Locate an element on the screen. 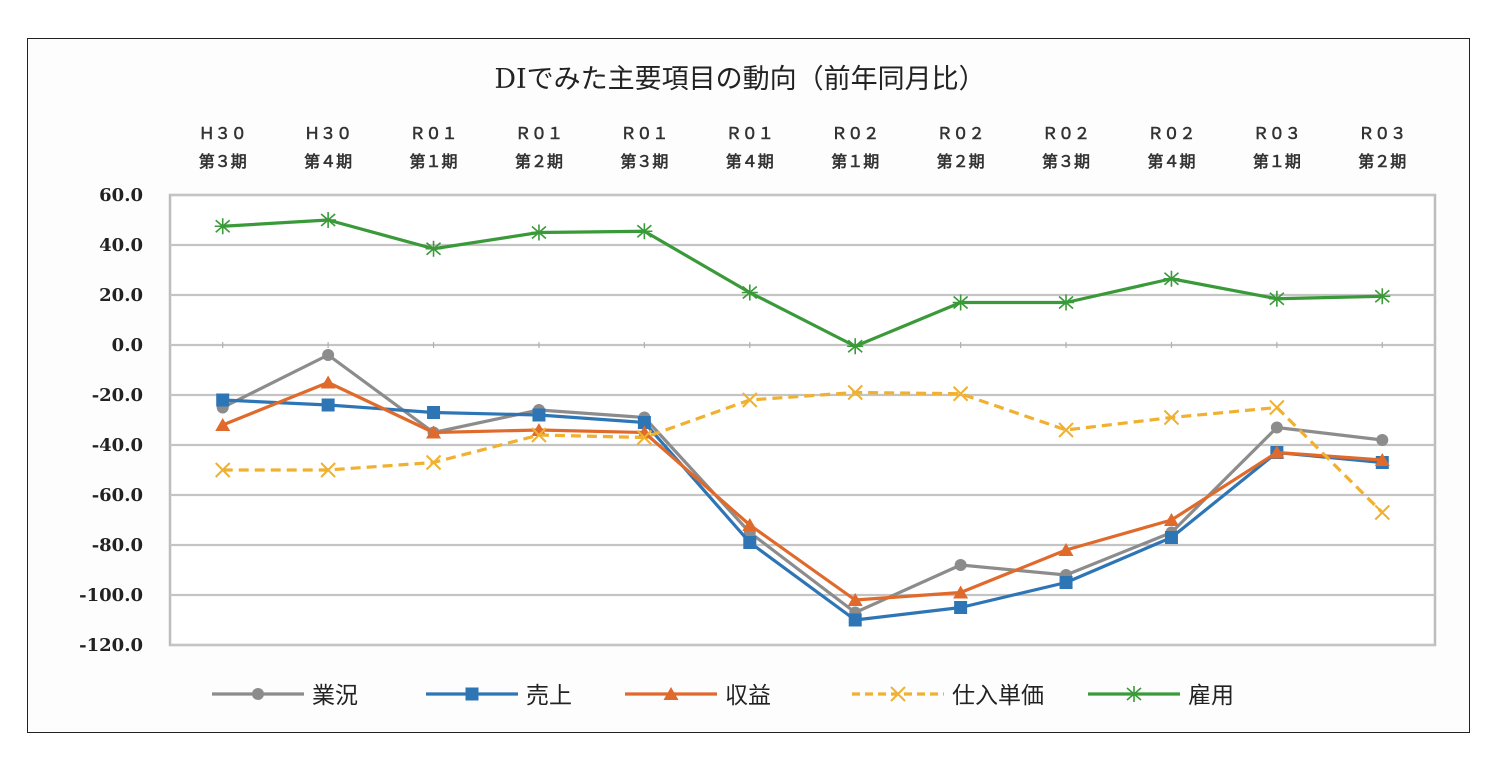  y-tick-label: -60.0 is located at coordinates (117, 495).